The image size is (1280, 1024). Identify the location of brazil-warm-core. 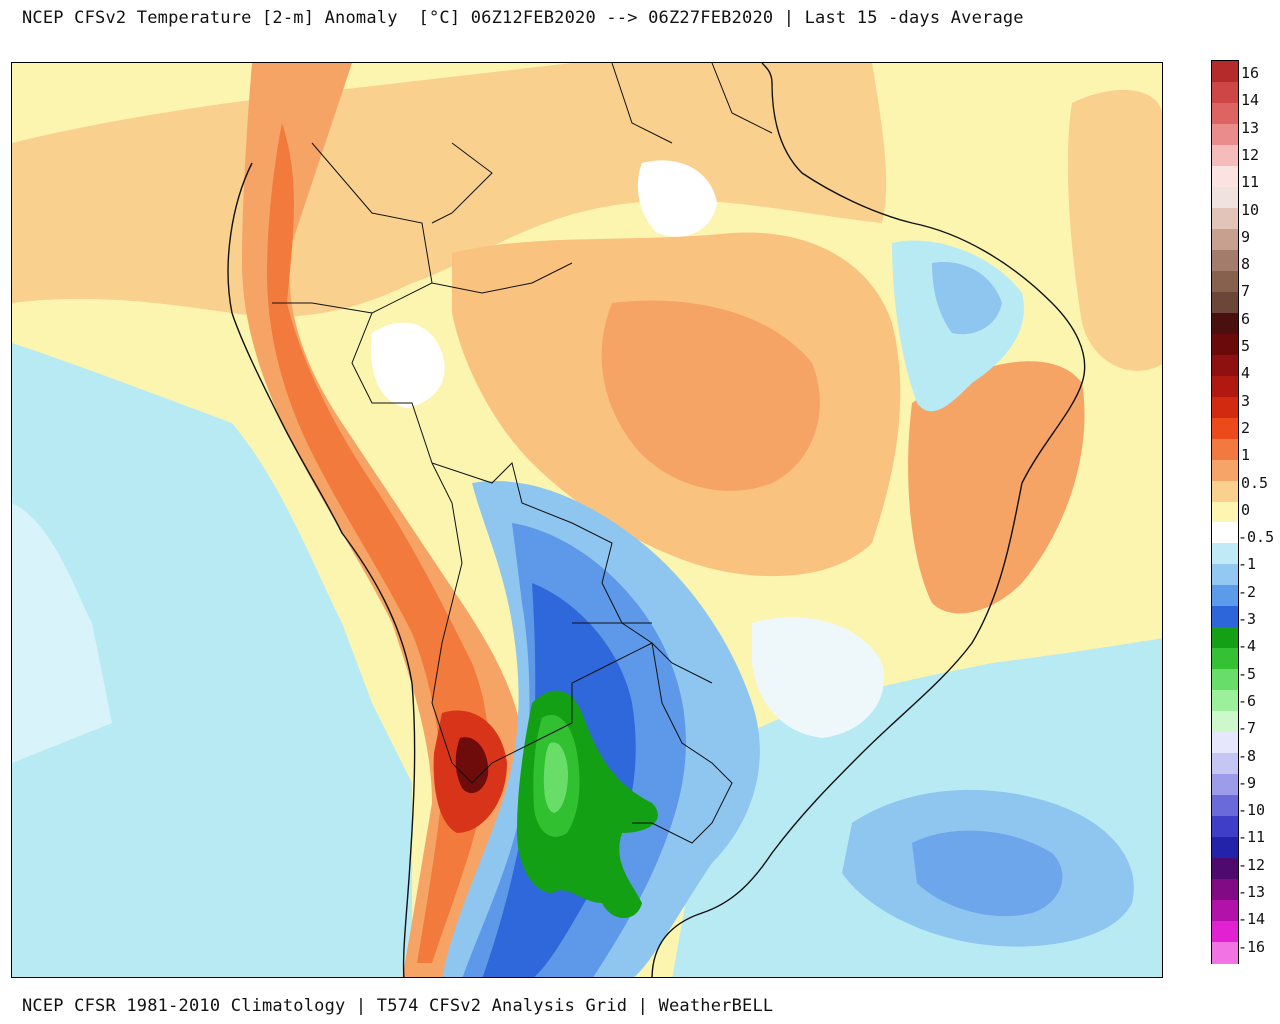
(710, 395).